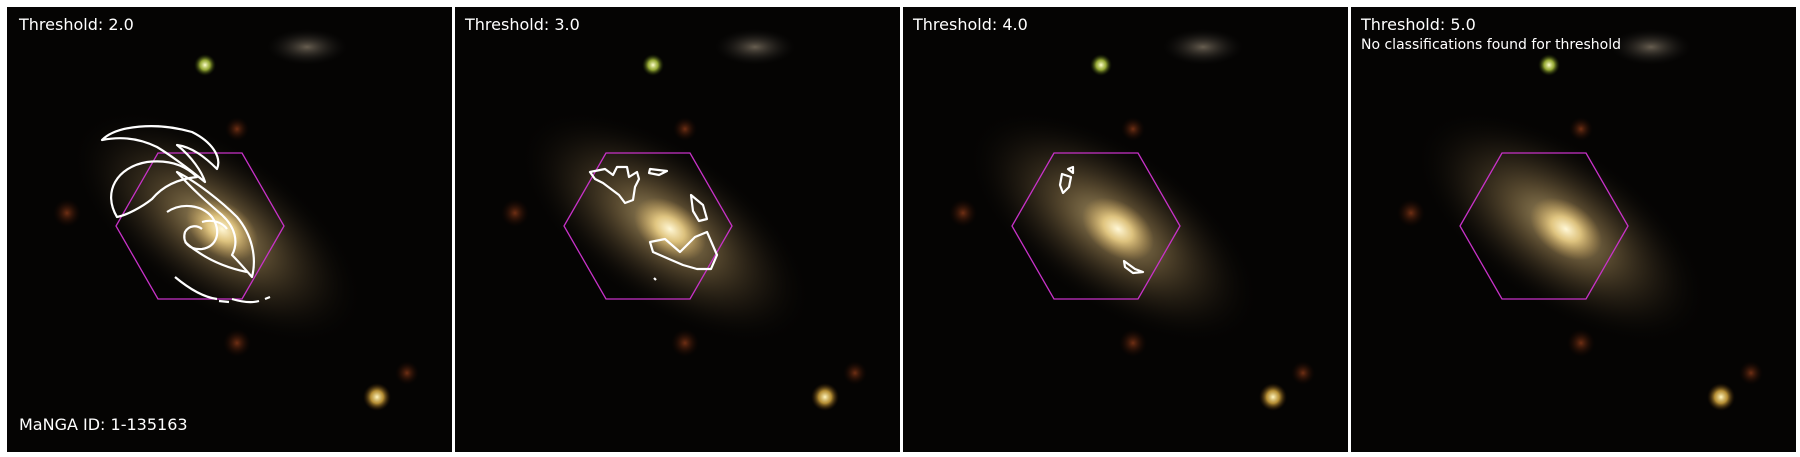 This screenshot has height=457, width=1800. I want to click on threshold-label: Threshold: 4.0, so click(970, 24).